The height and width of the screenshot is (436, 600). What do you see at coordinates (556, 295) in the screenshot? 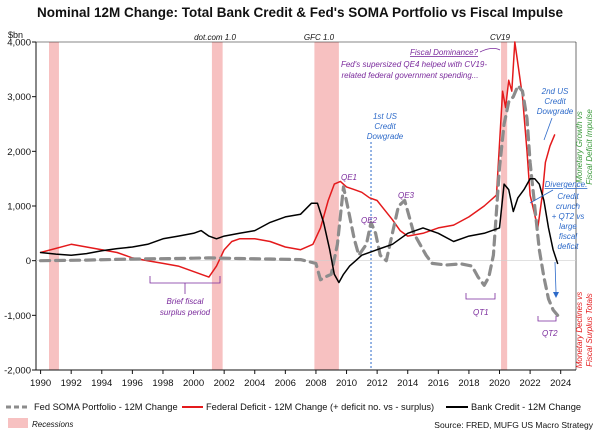
I see `divergence-arrowhead` at bounding box center [556, 295].